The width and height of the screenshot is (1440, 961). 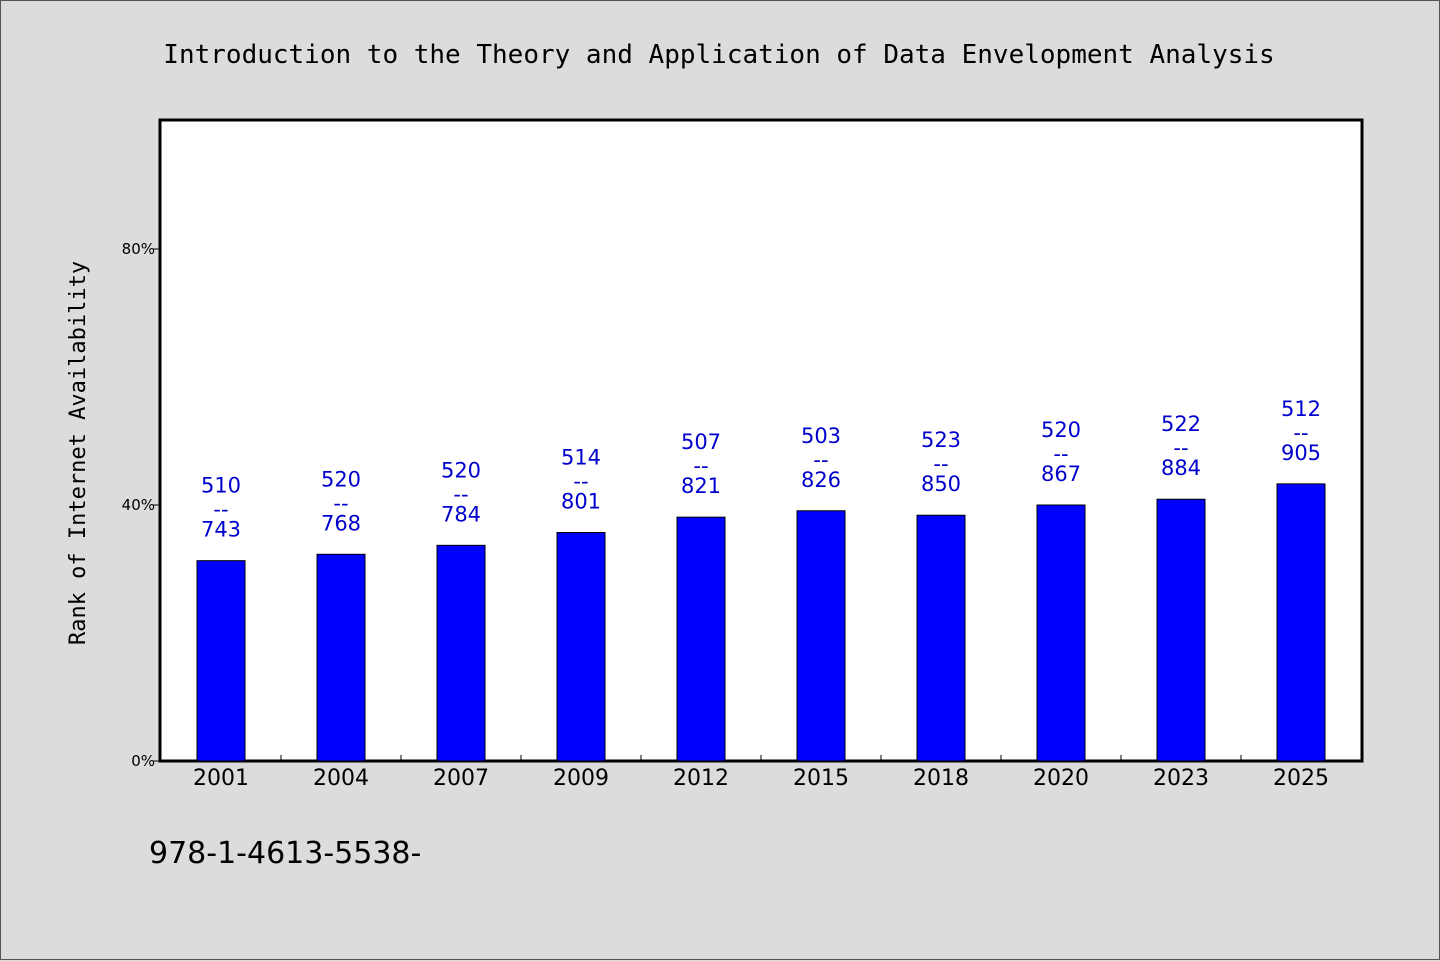 What do you see at coordinates (221, 661) in the screenshot?
I see `bar-2001` at bounding box center [221, 661].